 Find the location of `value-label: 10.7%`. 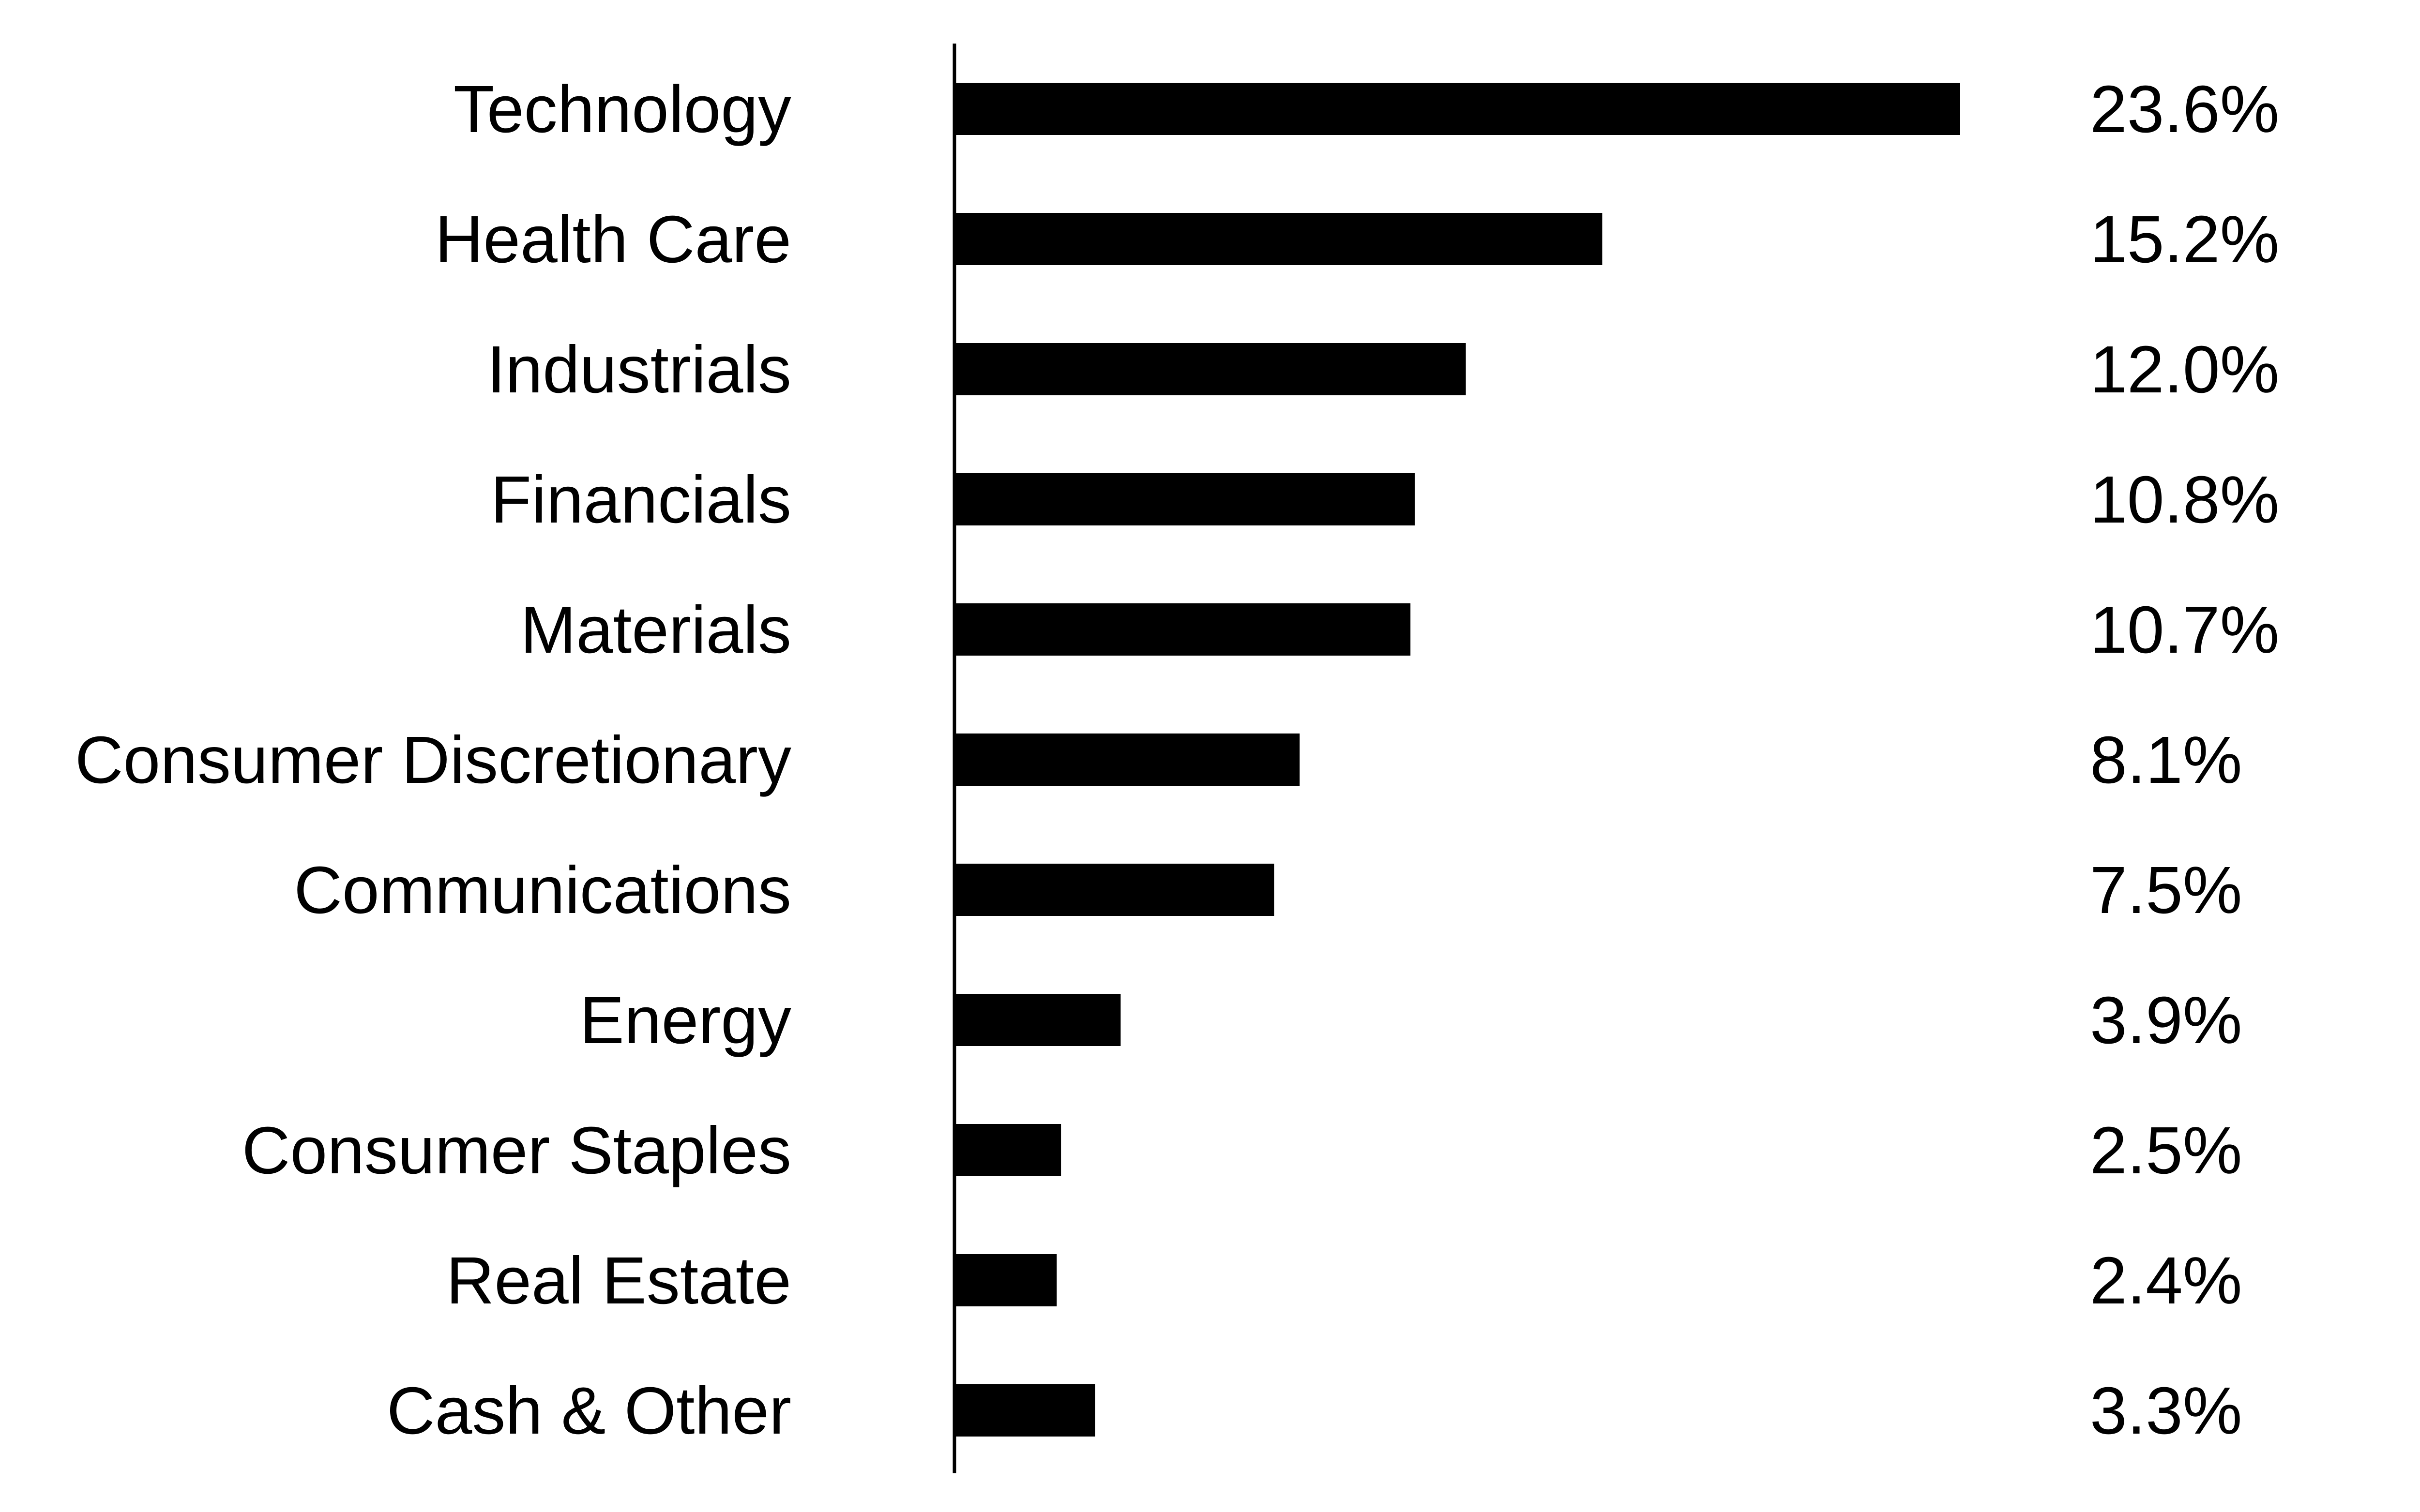

value-label: 10.7% is located at coordinates (2184, 630).